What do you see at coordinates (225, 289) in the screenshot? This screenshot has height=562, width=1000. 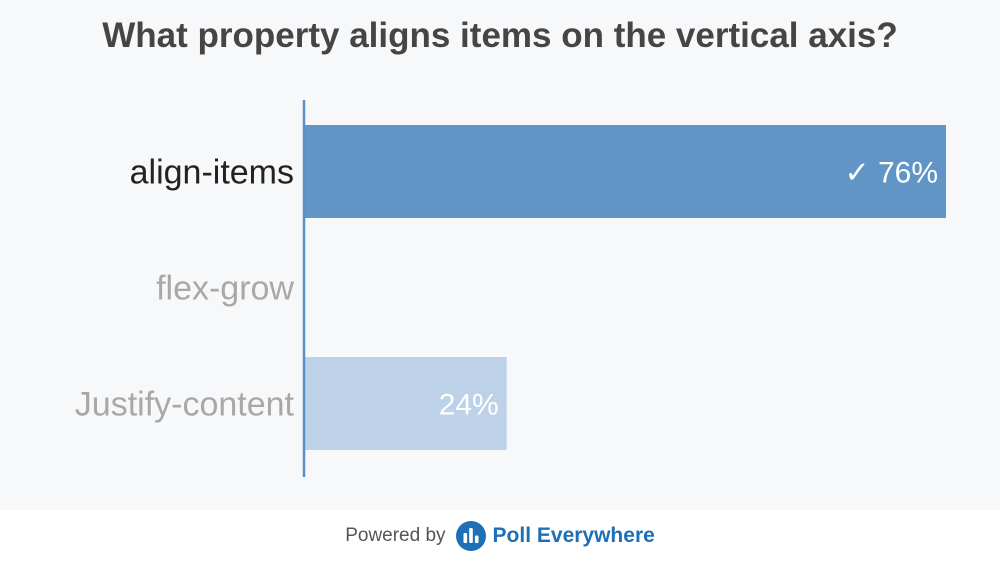 I see `category-label: flex-grow` at bounding box center [225, 289].